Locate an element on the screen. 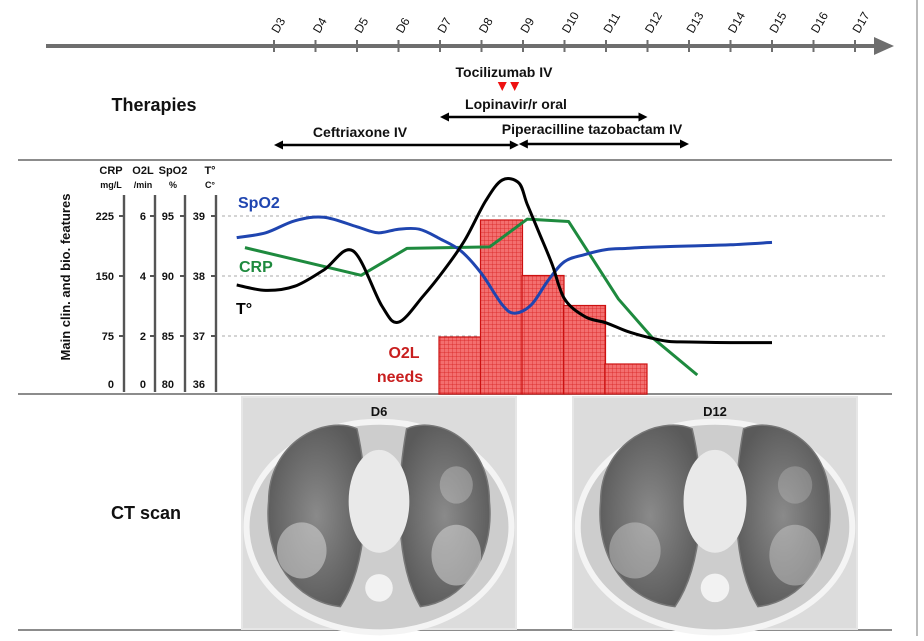 Image resolution: width=924 pixels, height=641 pixels. crp-series-label: CRP is located at coordinates (256, 267).